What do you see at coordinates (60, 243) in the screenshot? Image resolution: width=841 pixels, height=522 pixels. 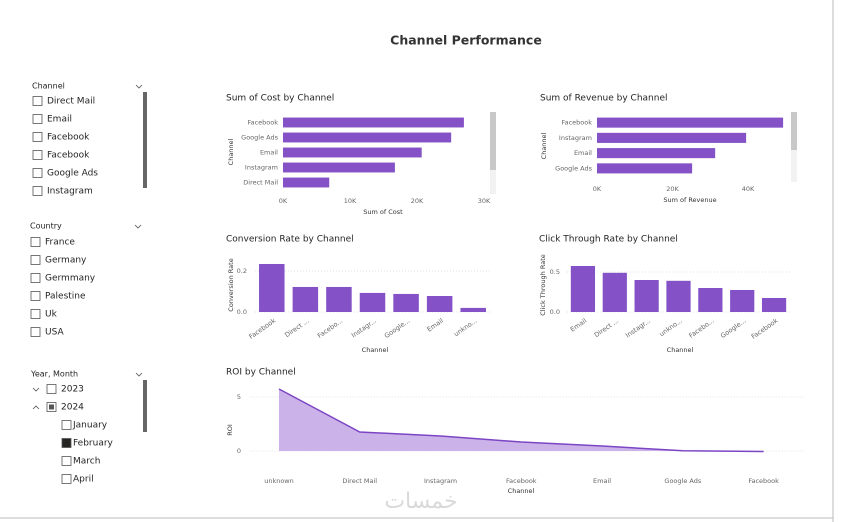 I see `slicer-item: France` at bounding box center [60, 243].